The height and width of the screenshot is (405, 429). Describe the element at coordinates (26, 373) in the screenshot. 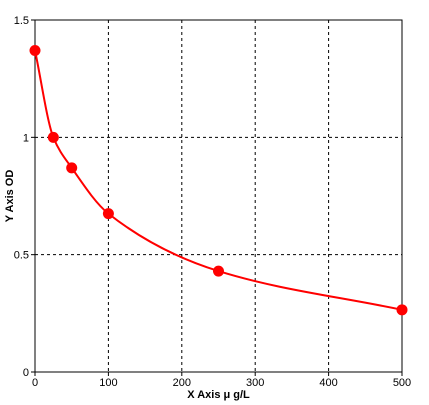

I see `y-tick-label: 0` at that location.